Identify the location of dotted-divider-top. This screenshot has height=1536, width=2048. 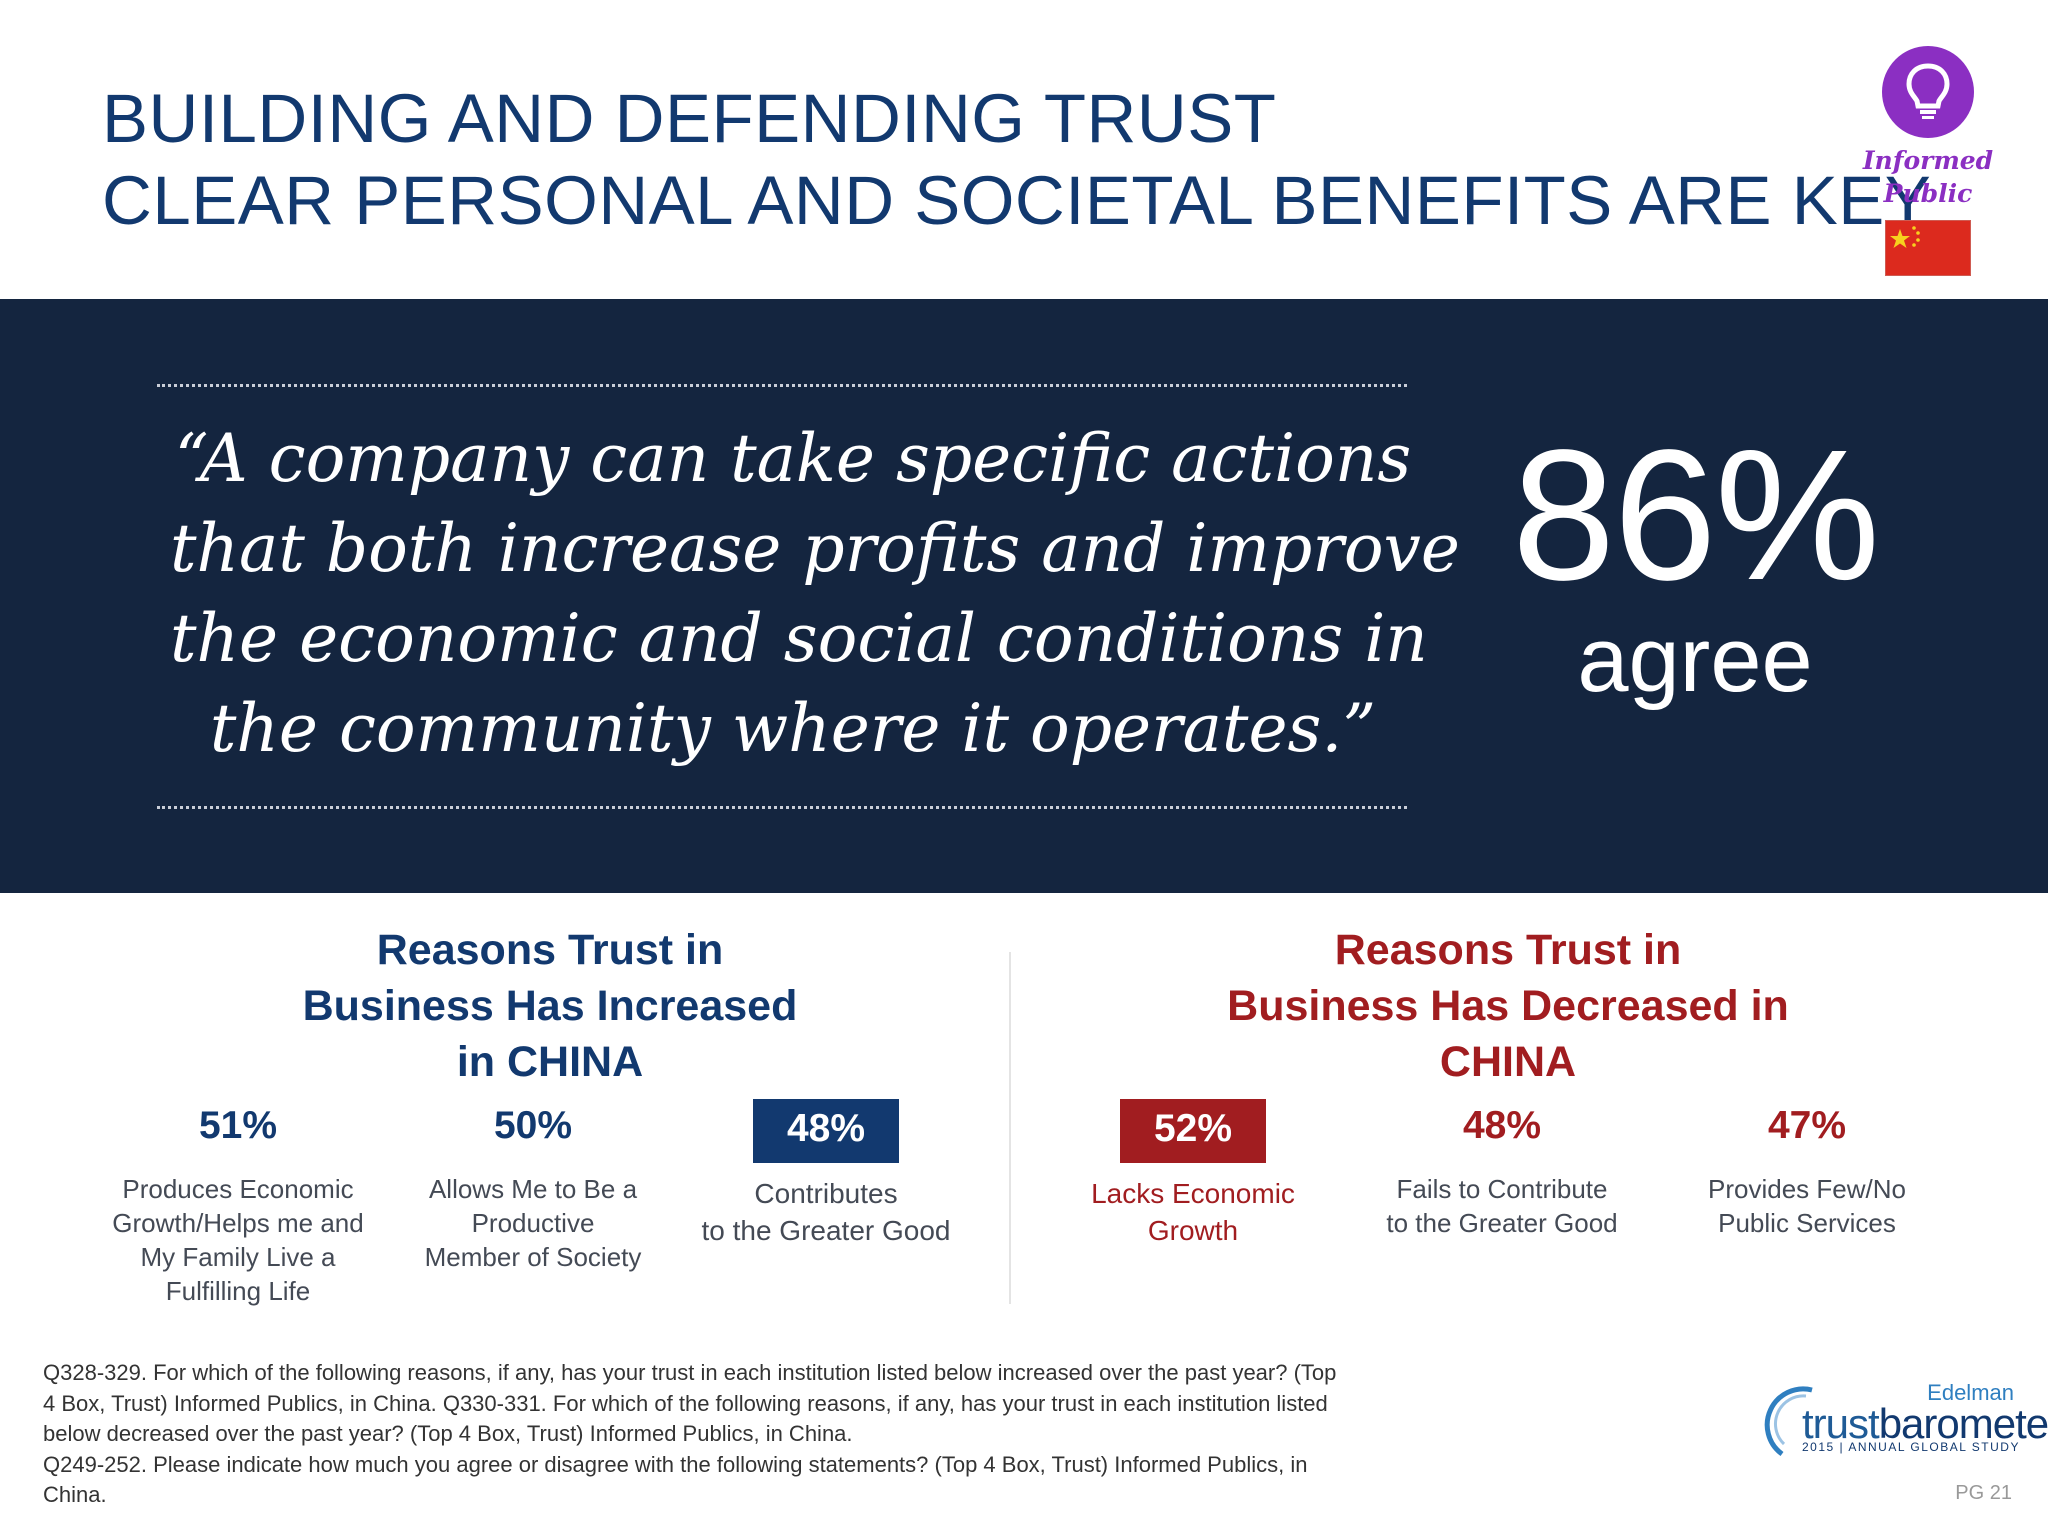
(782, 385).